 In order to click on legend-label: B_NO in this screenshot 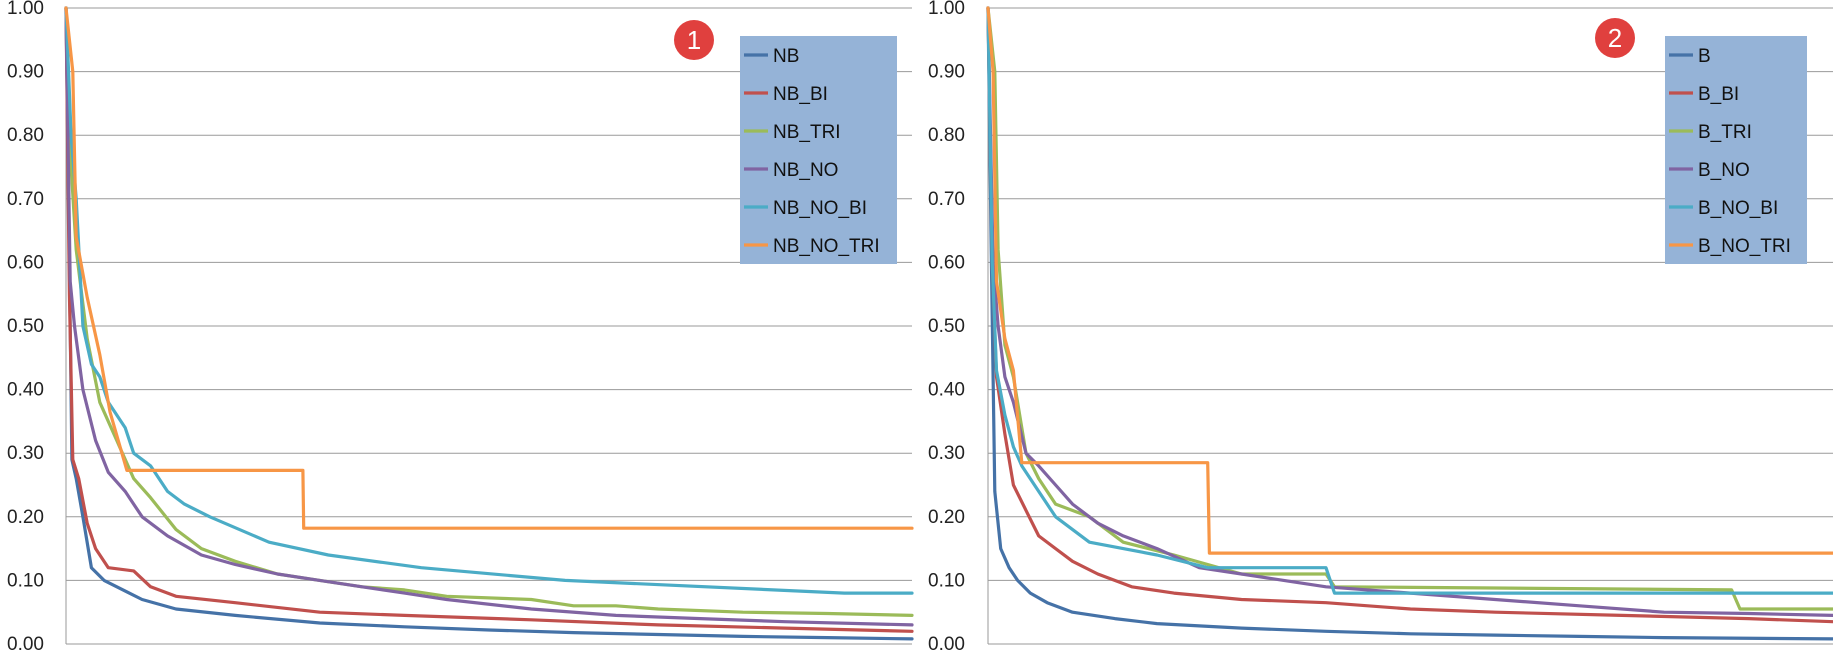, I will do `click(1724, 170)`.